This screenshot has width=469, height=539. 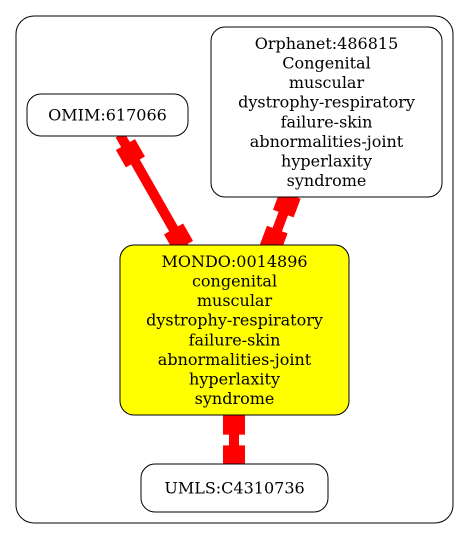 I want to click on edge-mondo-umls, so click(x=234, y=439).